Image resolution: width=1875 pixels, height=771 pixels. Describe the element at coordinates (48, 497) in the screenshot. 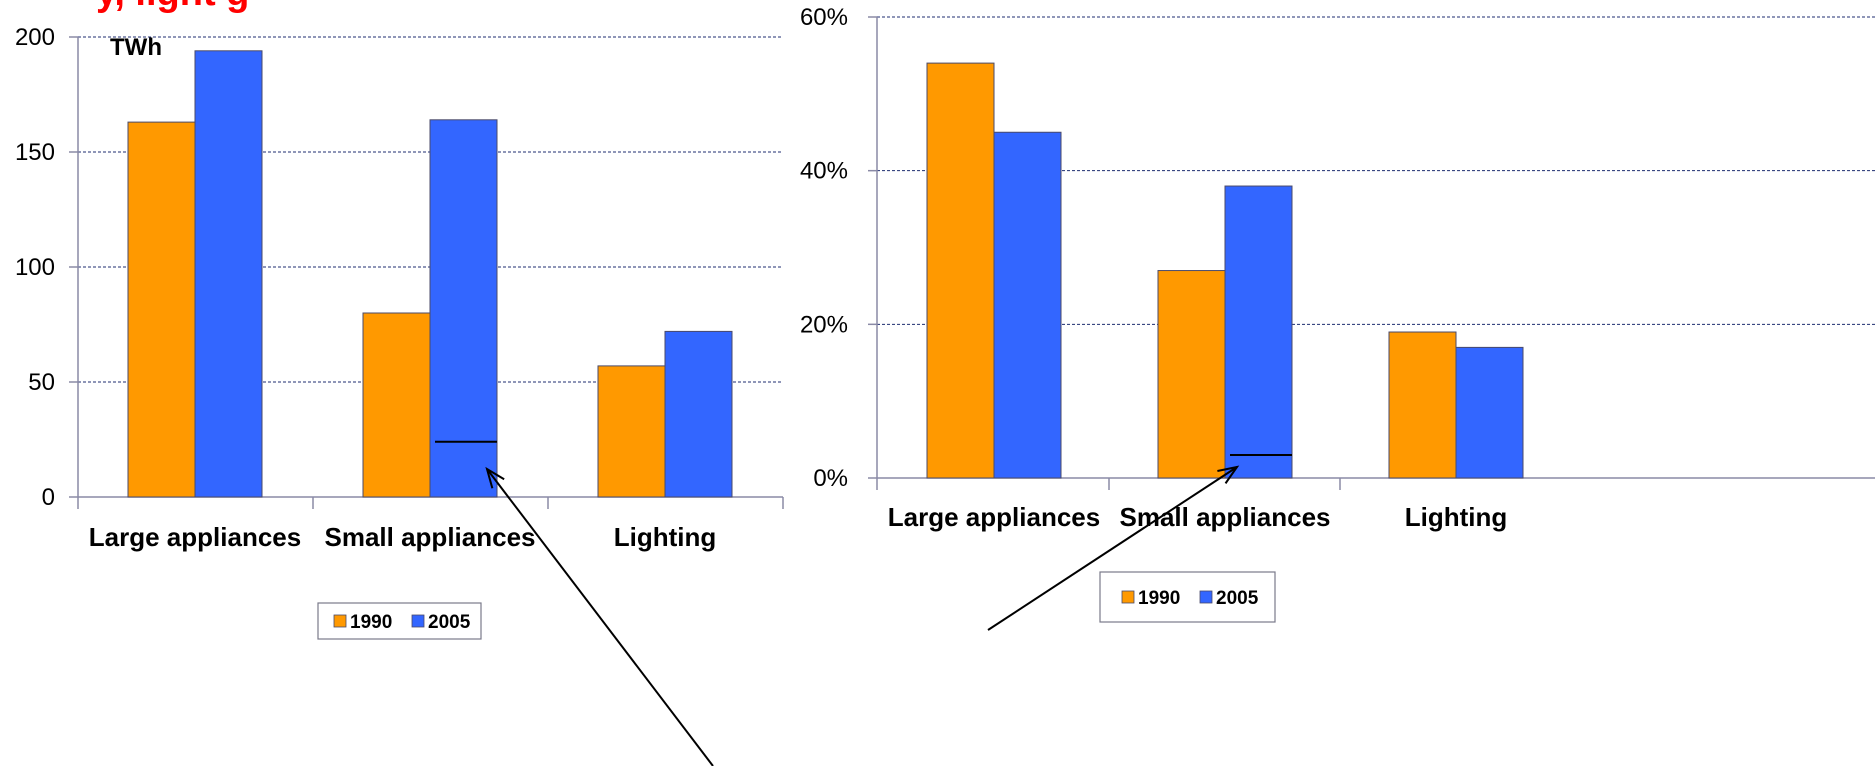

I see `y-tick-label: 0` at that location.